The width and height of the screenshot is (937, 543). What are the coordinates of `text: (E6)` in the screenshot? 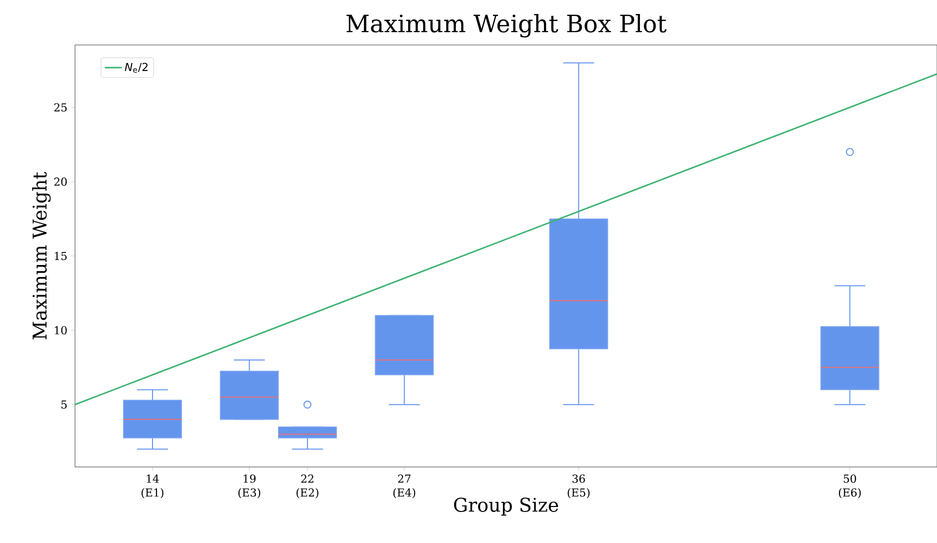 It's located at (849, 493).